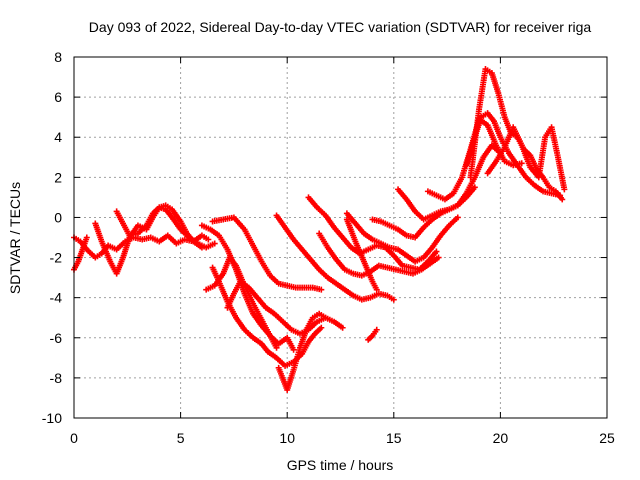 The image size is (640, 480). What do you see at coordinates (58, 137) in the screenshot?
I see `y-tick-label: 4` at bounding box center [58, 137].